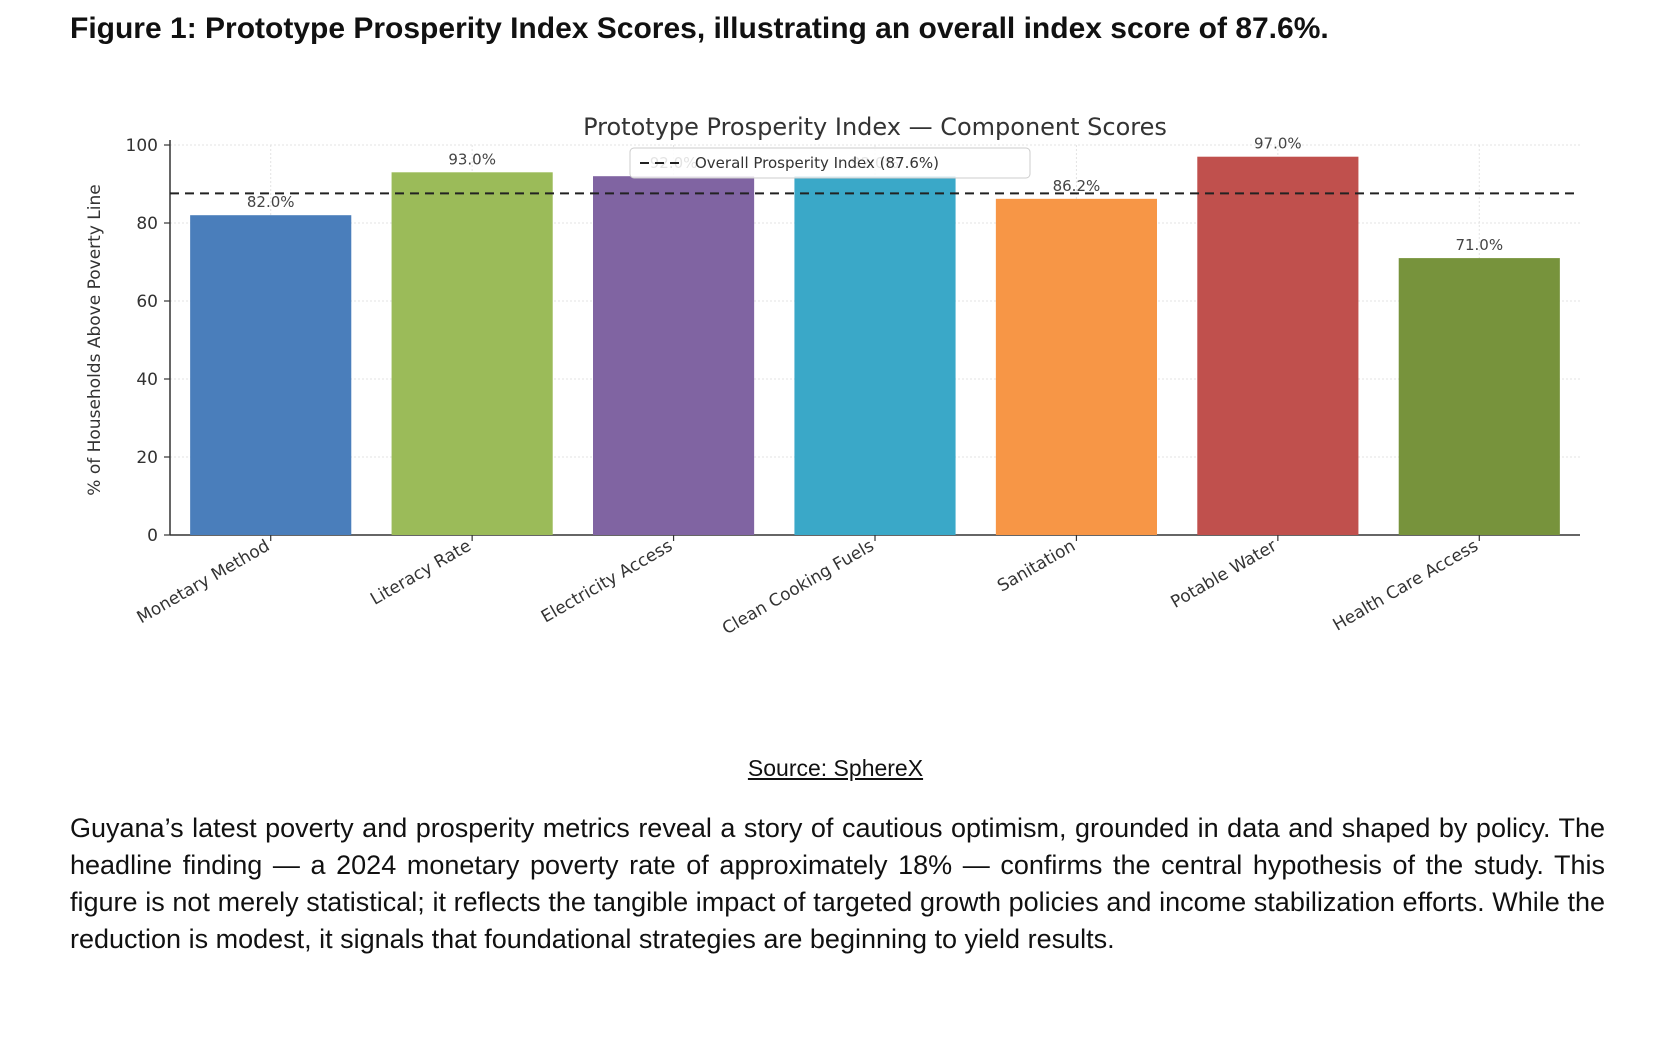 The image size is (1671, 1051). Describe the element at coordinates (1479, 245) in the screenshot. I see `value-label: 71.0%` at that location.